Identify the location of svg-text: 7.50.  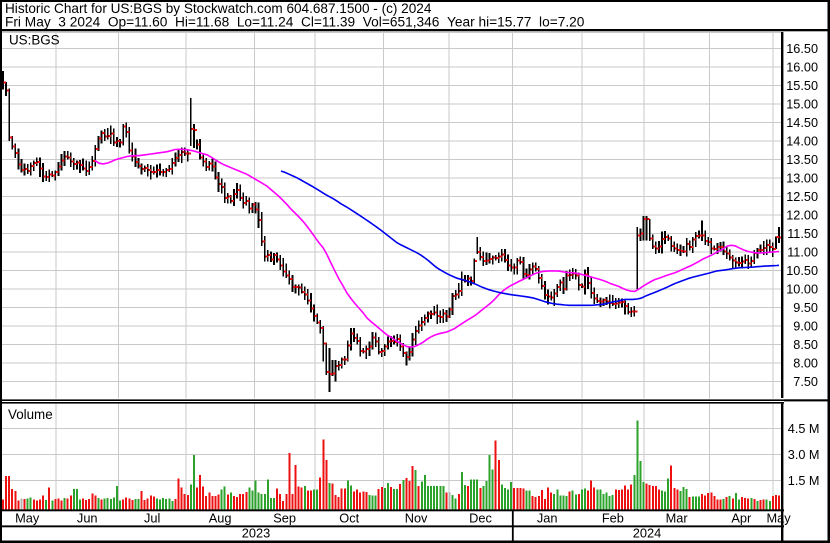
(805, 382).